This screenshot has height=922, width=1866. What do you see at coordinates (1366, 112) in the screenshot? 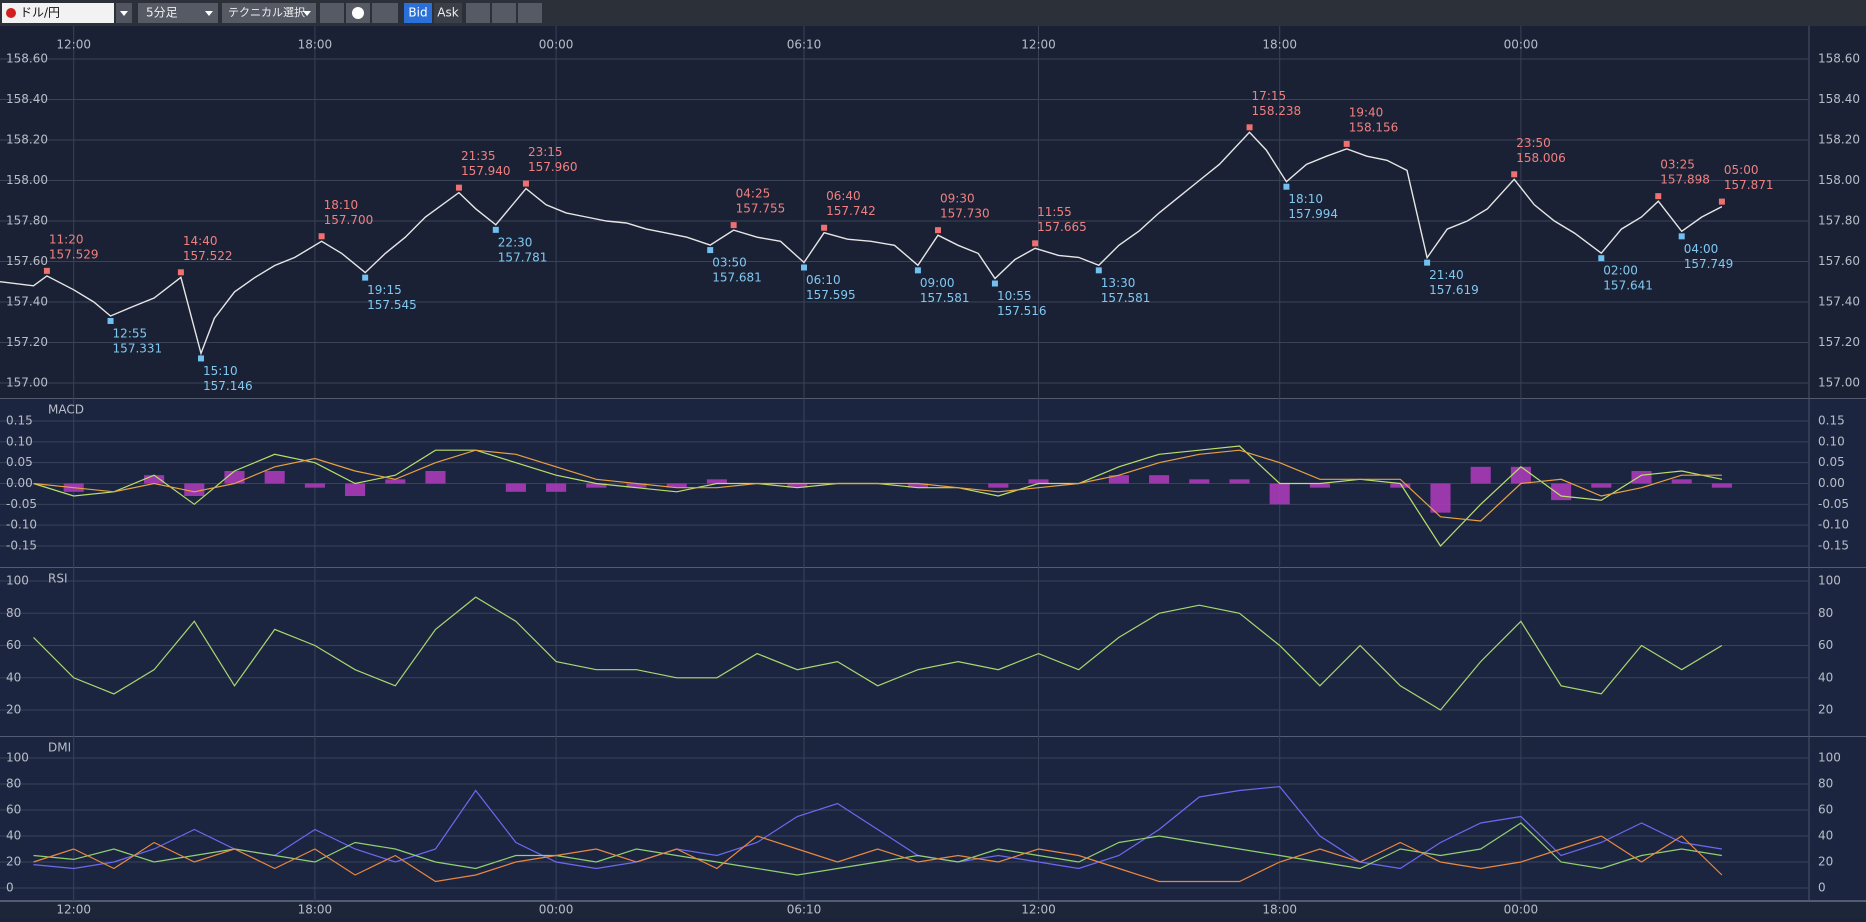
I see `high-time: 19:40` at bounding box center [1366, 112].